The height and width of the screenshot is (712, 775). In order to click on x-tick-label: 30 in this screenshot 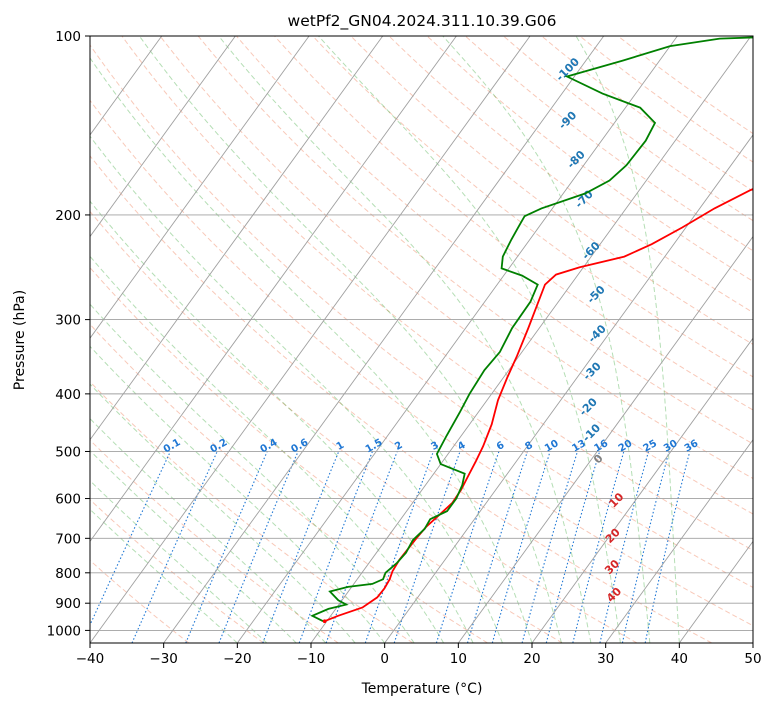, I will do `click(605, 659)`.